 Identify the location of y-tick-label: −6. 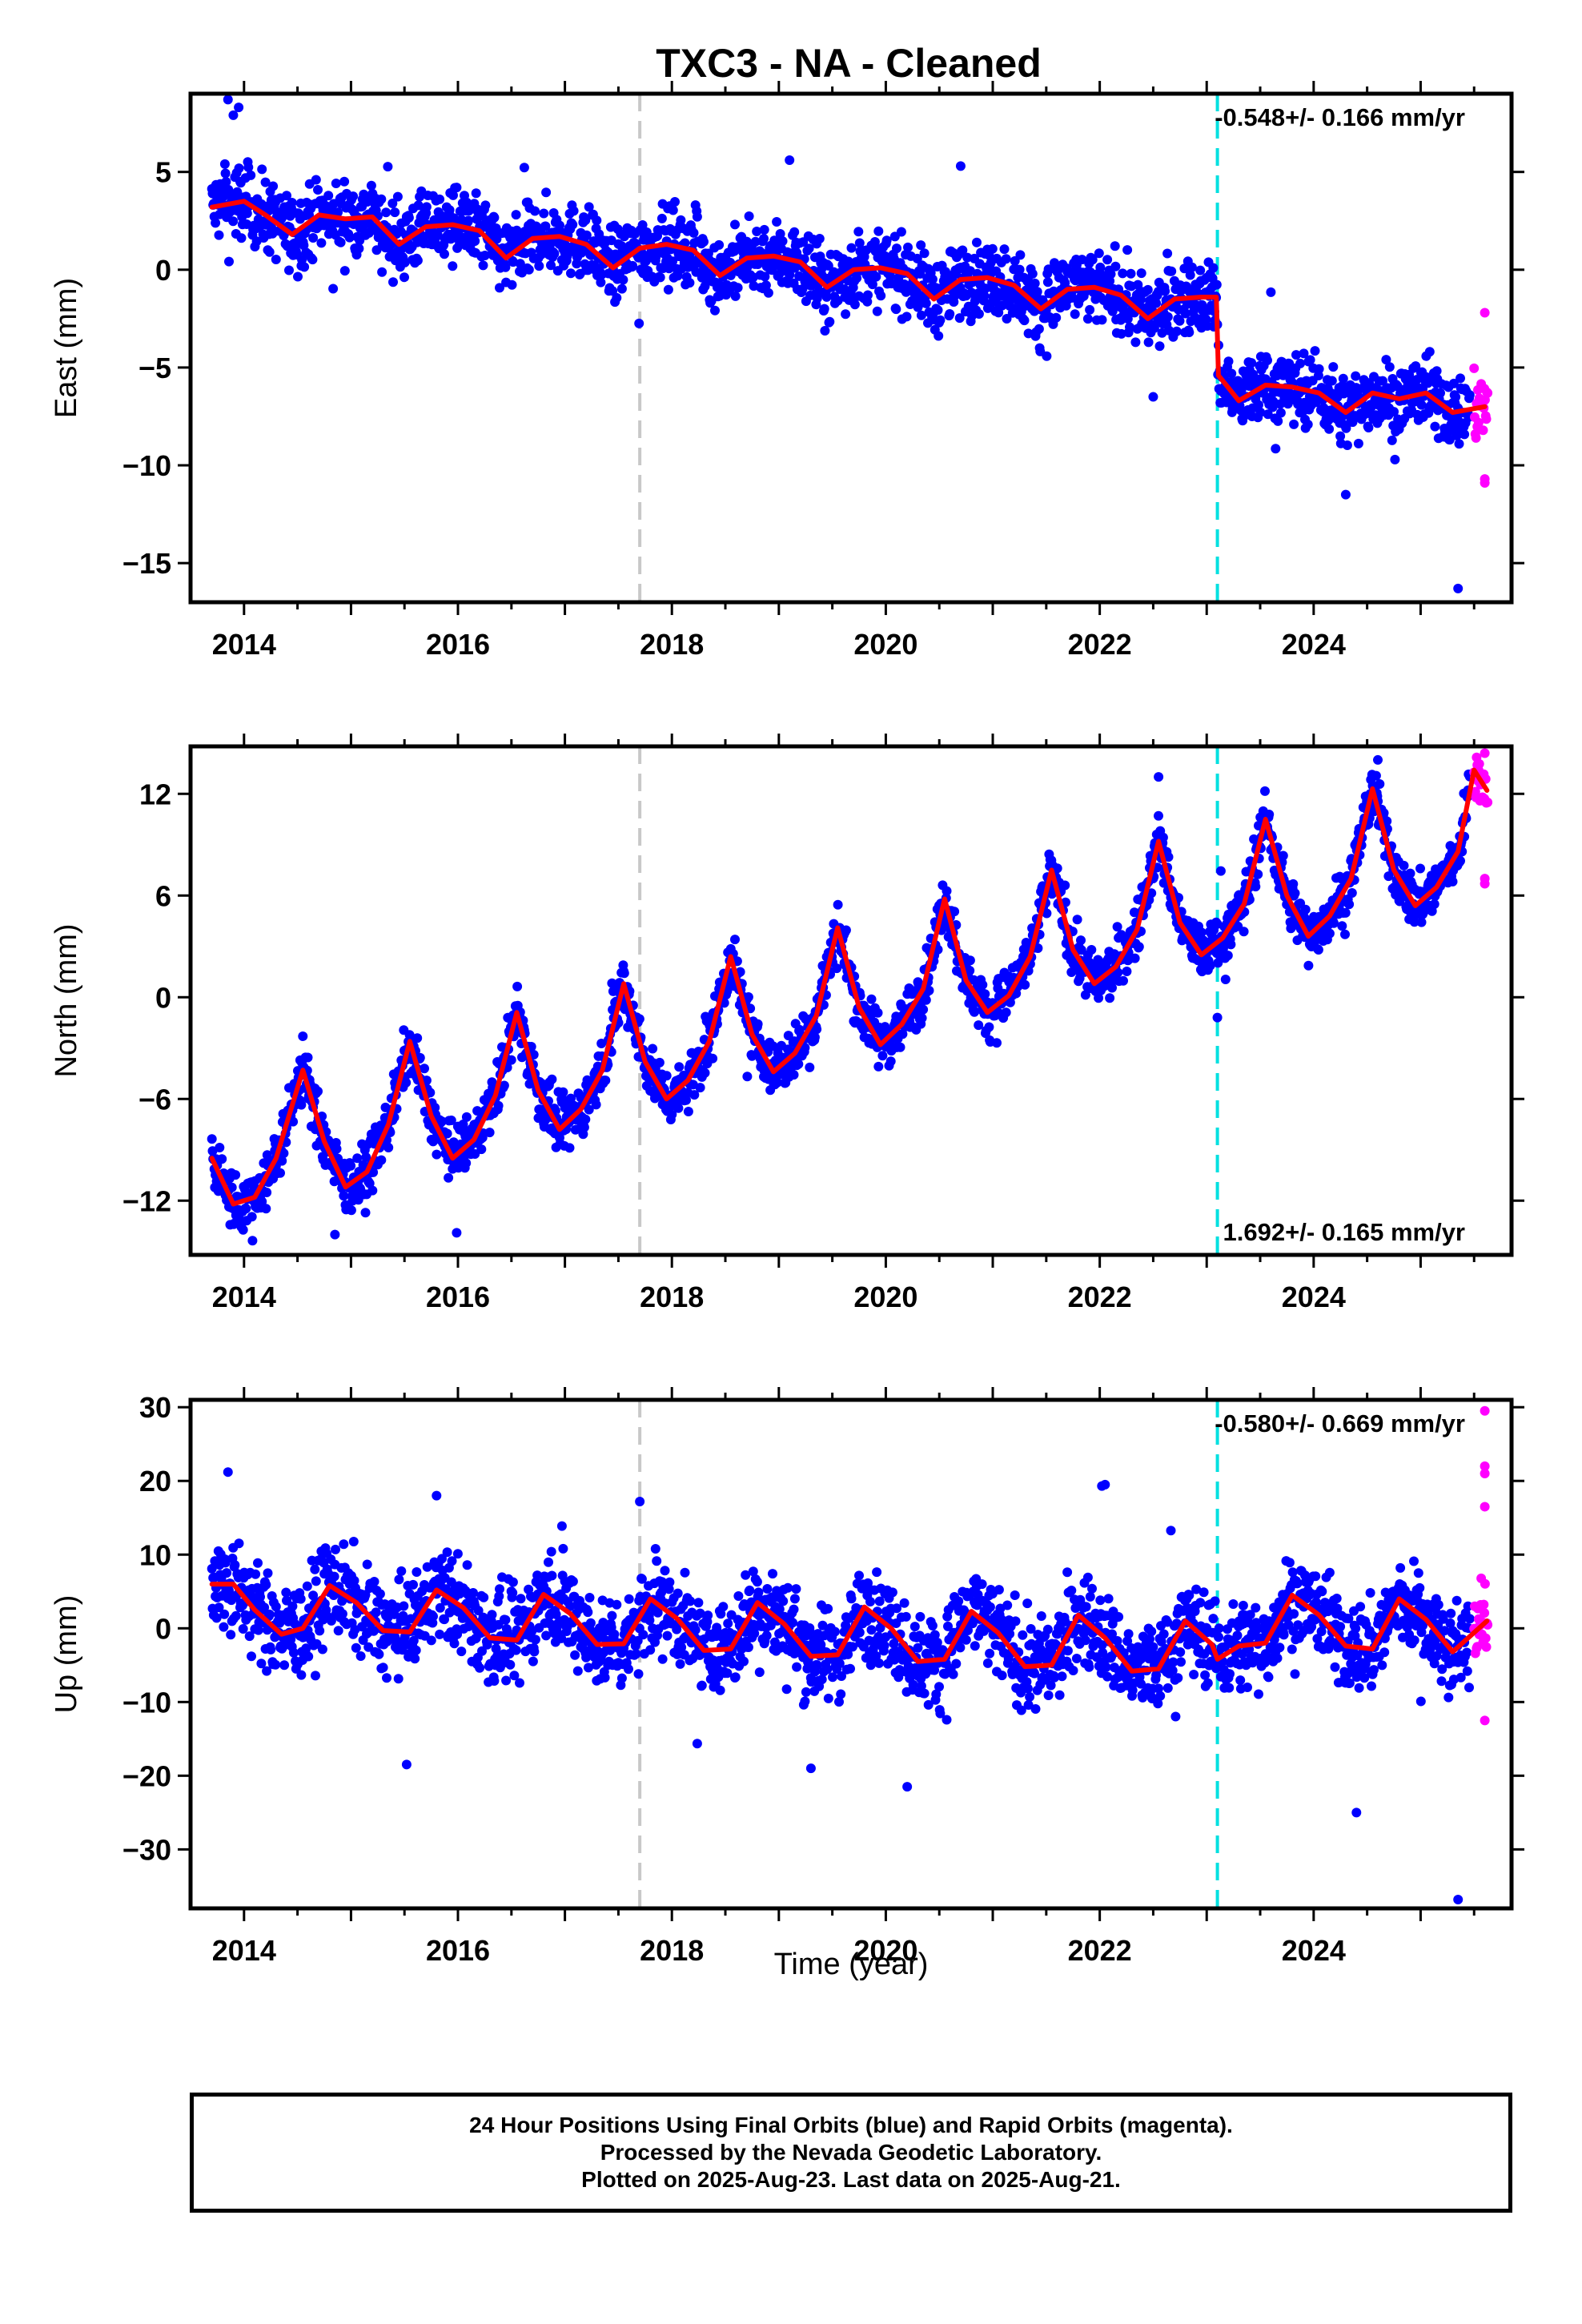
(155, 1099).